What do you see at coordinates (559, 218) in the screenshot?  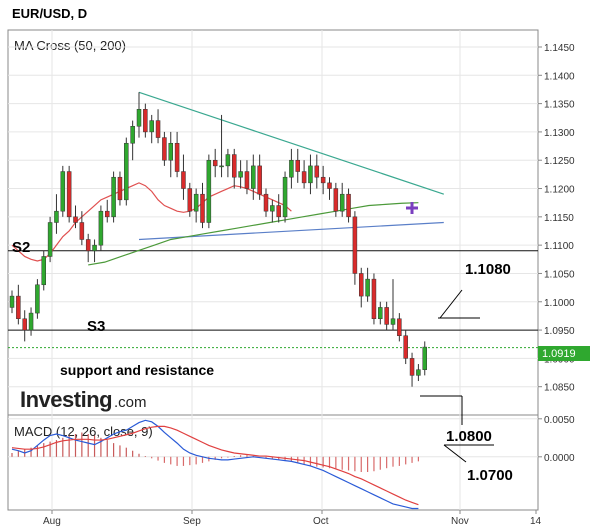 I see `y-tick-label: 1.1150` at bounding box center [559, 218].